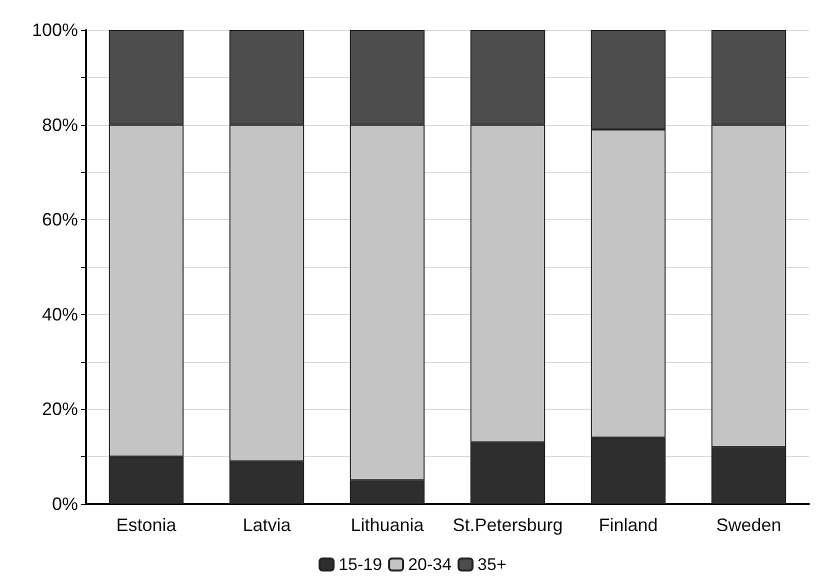 The image size is (825, 588). What do you see at coordinates (267, 525) in the screenshot?
I see `x-tick-label: Latvia` at bounding box center [267, 525].